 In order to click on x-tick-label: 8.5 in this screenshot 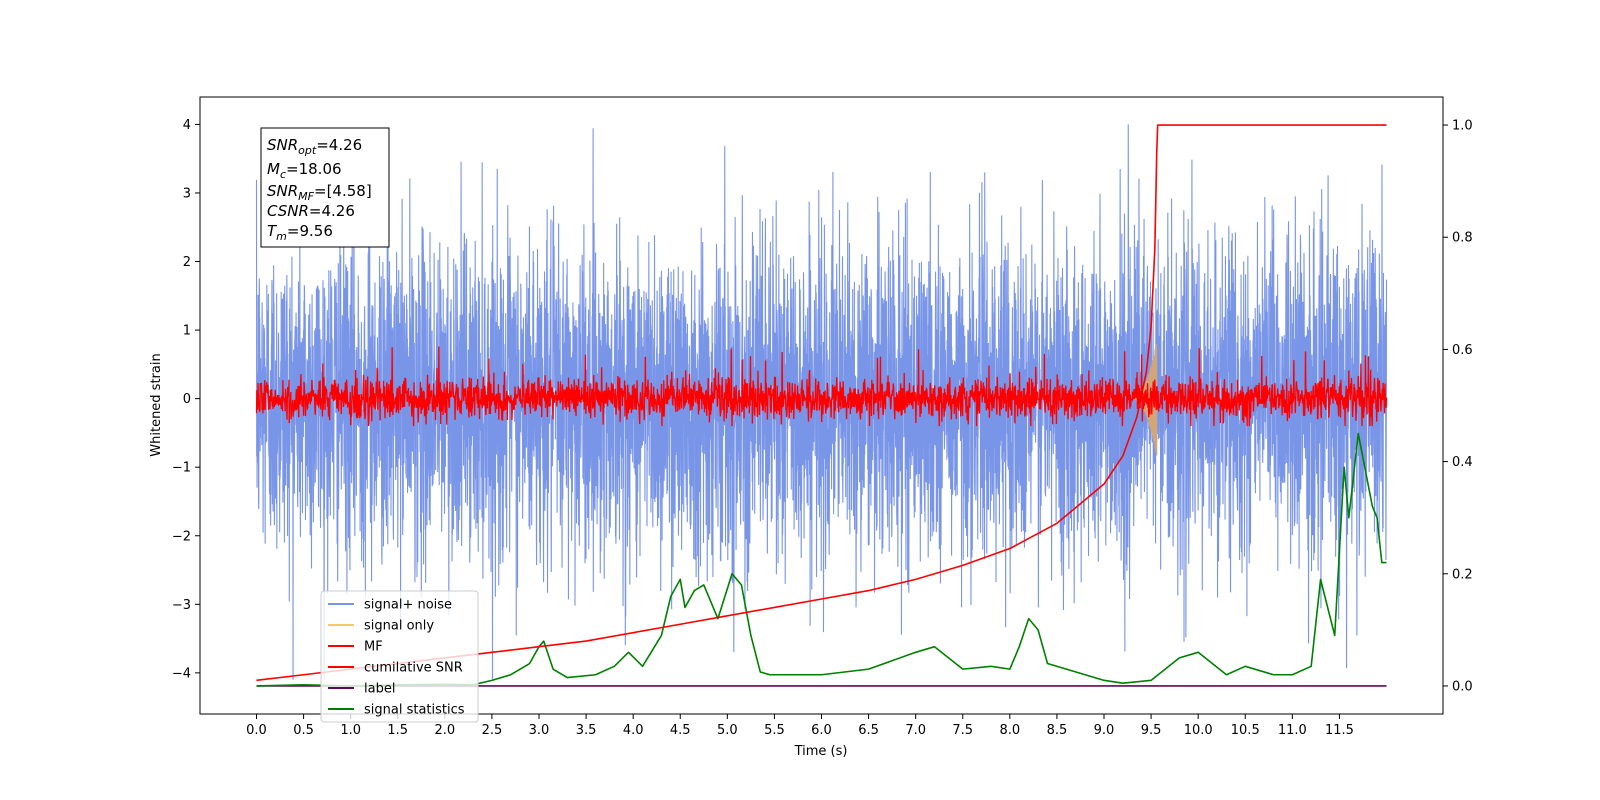, I will do `click(1057, 730)`.